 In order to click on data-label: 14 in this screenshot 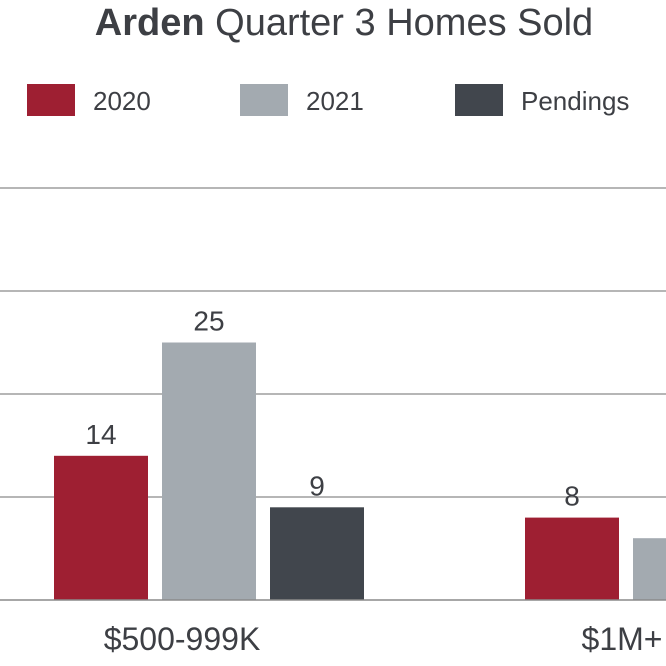, I will do `click(100, 434)`.